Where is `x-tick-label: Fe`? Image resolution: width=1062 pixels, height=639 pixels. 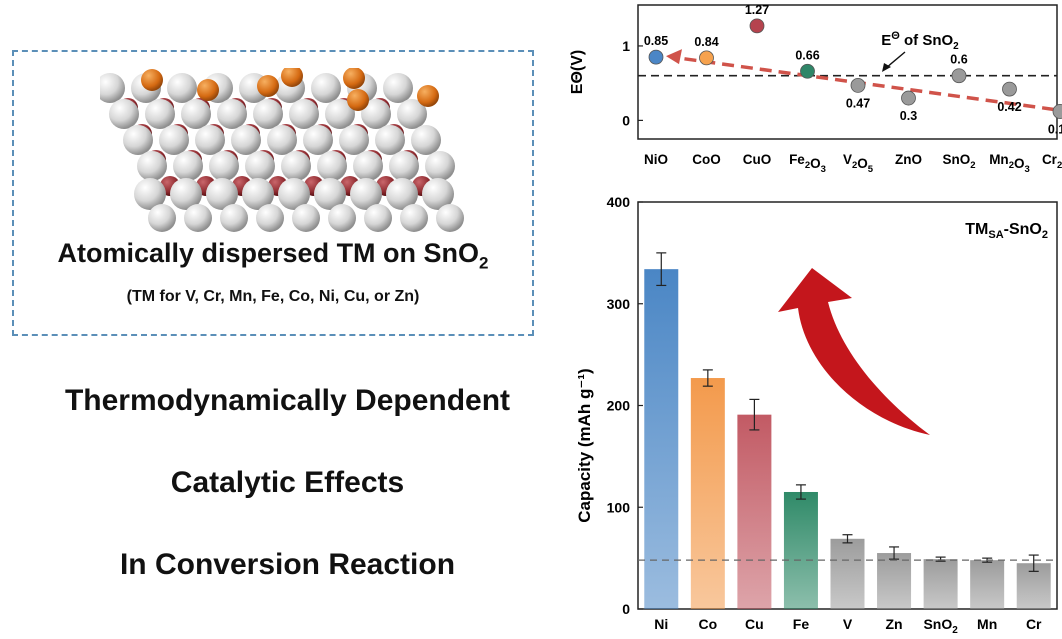 x-tick-label: Fe is located at coordinates (801, 624).